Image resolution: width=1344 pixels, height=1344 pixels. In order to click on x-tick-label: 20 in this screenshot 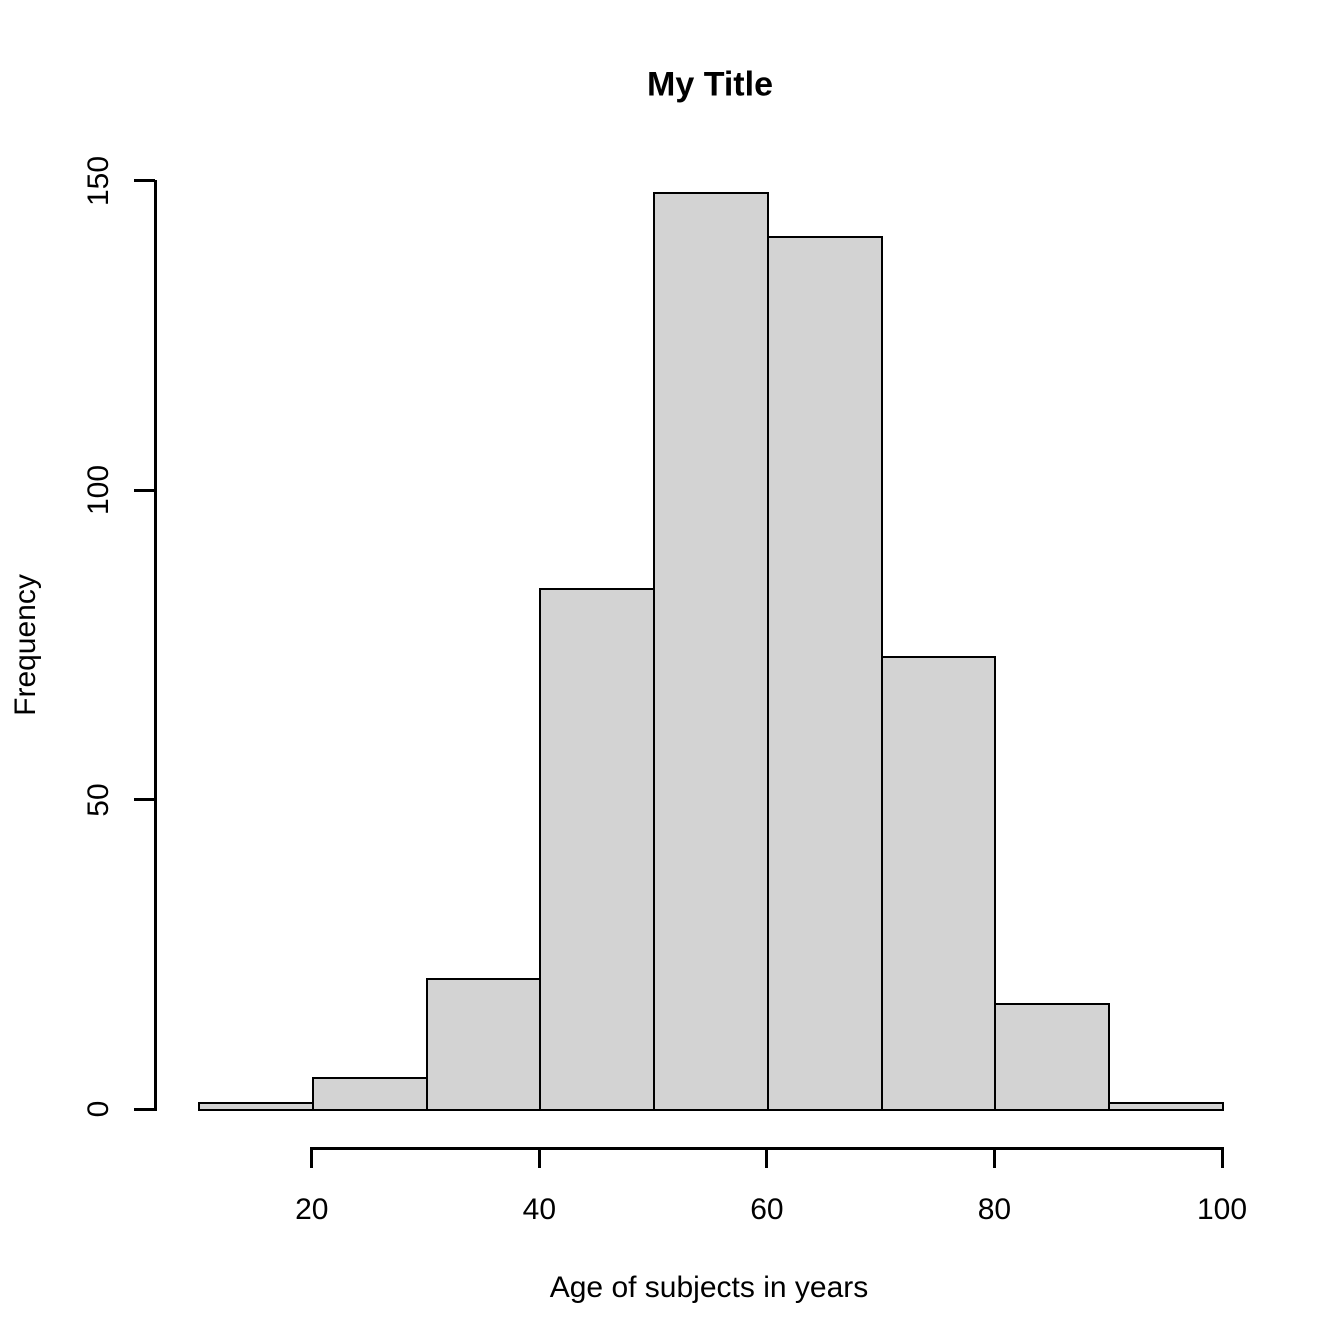, I will do `click(312, 1209)`.